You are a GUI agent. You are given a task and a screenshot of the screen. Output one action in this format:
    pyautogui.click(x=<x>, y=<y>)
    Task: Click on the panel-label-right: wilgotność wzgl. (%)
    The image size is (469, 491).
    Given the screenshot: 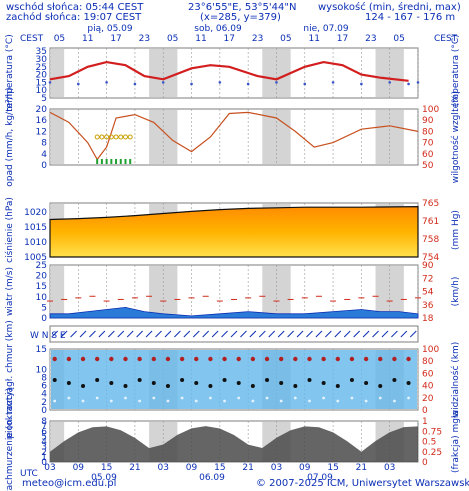 What is the action you would take?
    pyautogui.click(x=455, y=137)
    